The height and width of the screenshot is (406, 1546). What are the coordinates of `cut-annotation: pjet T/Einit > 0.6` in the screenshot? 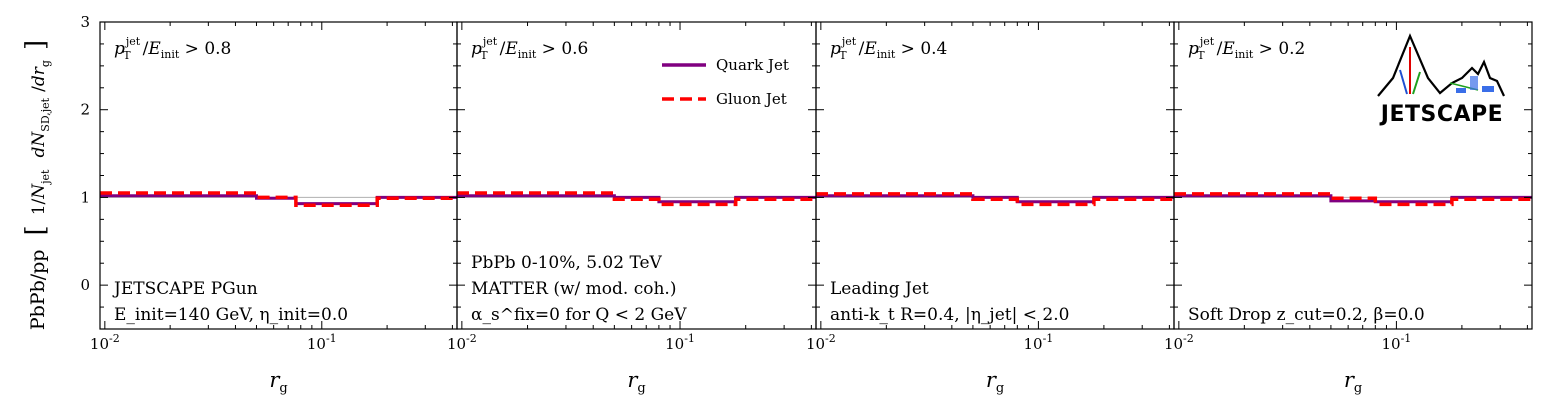 It's located at (529, 48).